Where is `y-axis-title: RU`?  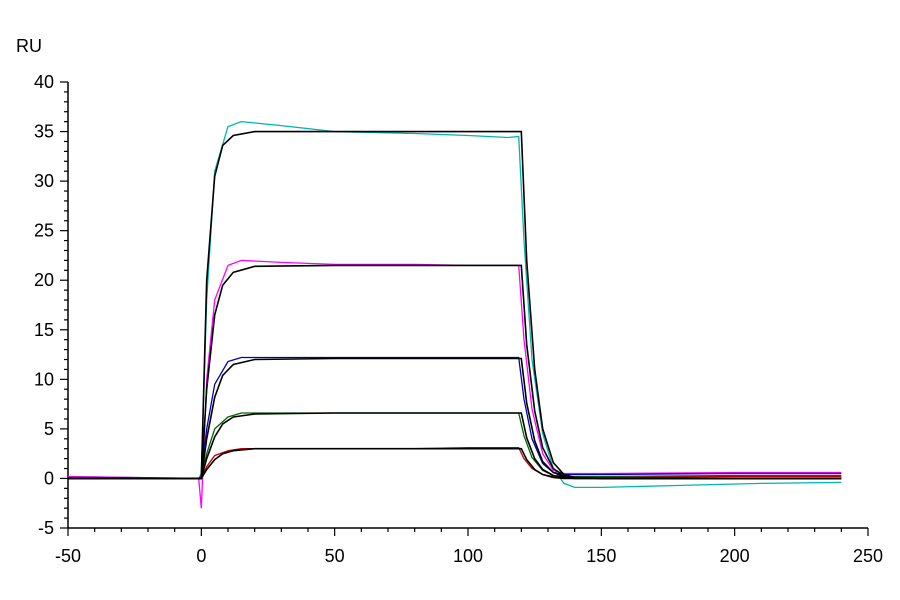 y-axis-title: RU is located at coordinates (29, 46).